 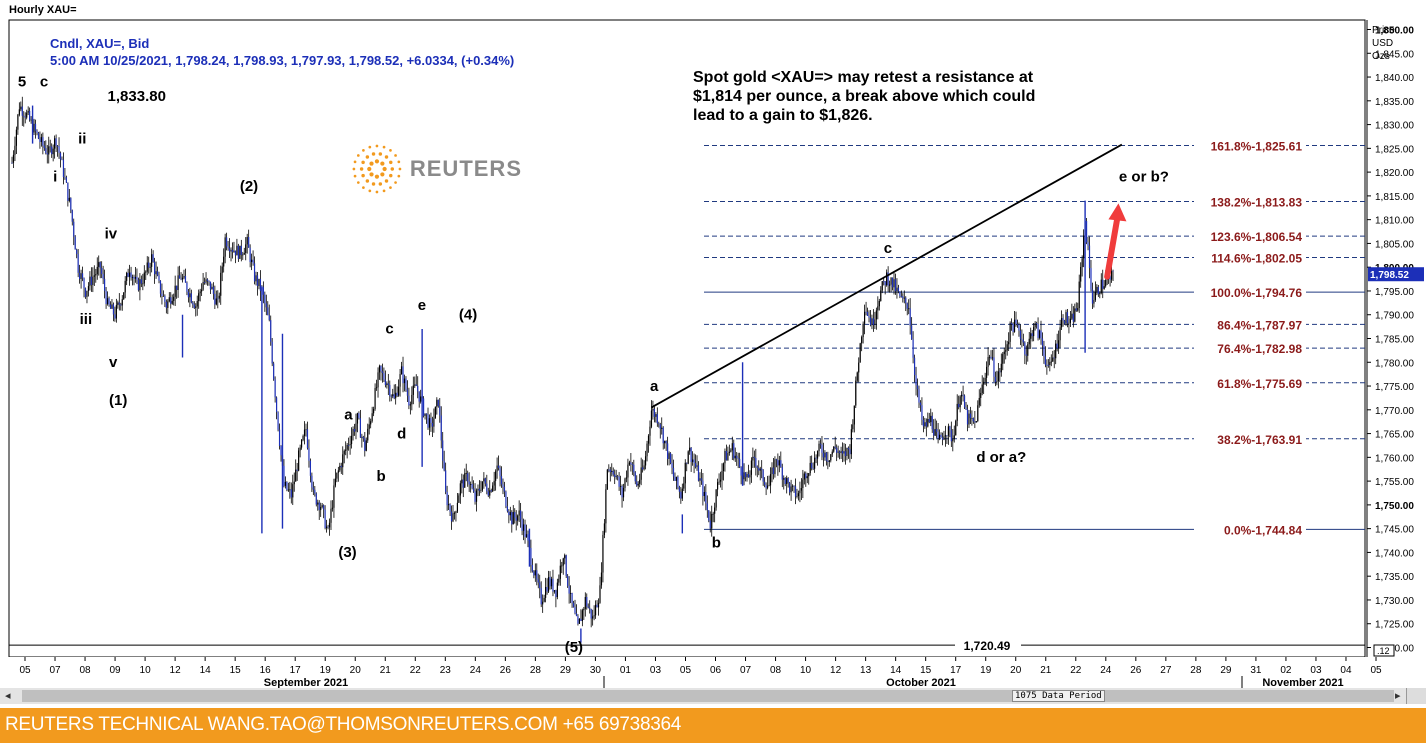 I want to click on y-tick-label: 1,745.00, so click(x=1394, y=530).